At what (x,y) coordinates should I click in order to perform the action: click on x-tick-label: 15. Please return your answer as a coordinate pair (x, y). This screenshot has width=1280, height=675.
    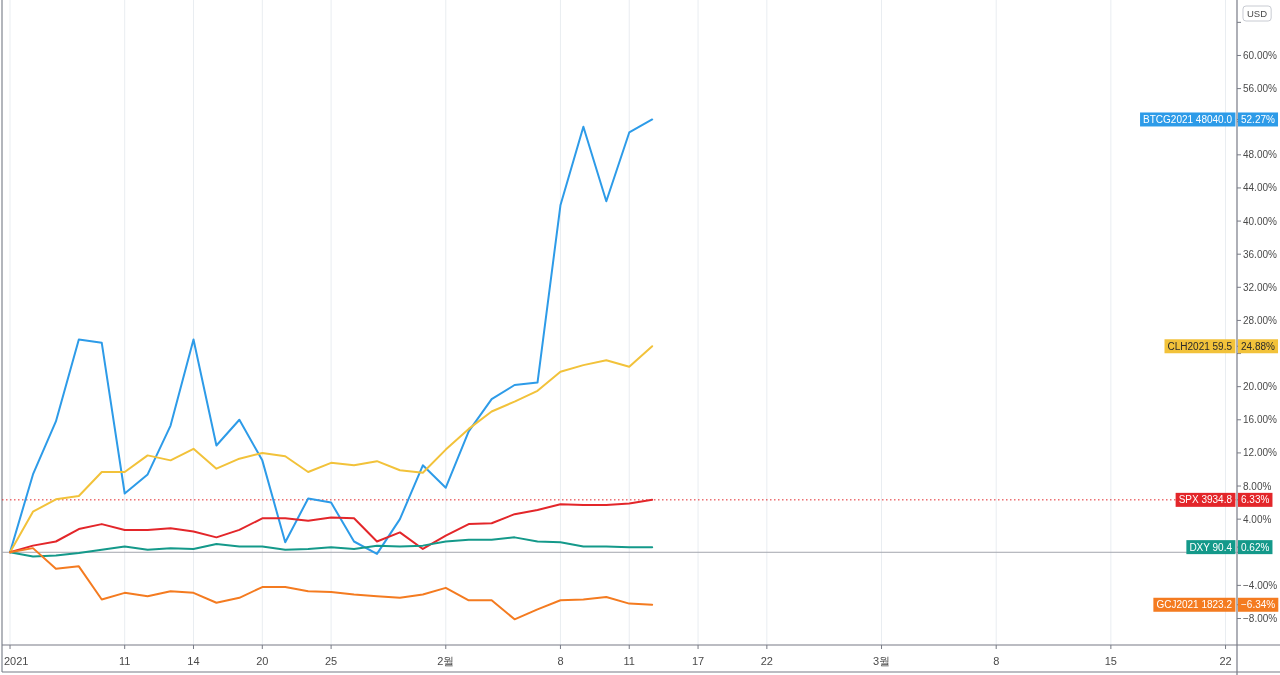
    Looking at the image, I should click on (1110, 661).